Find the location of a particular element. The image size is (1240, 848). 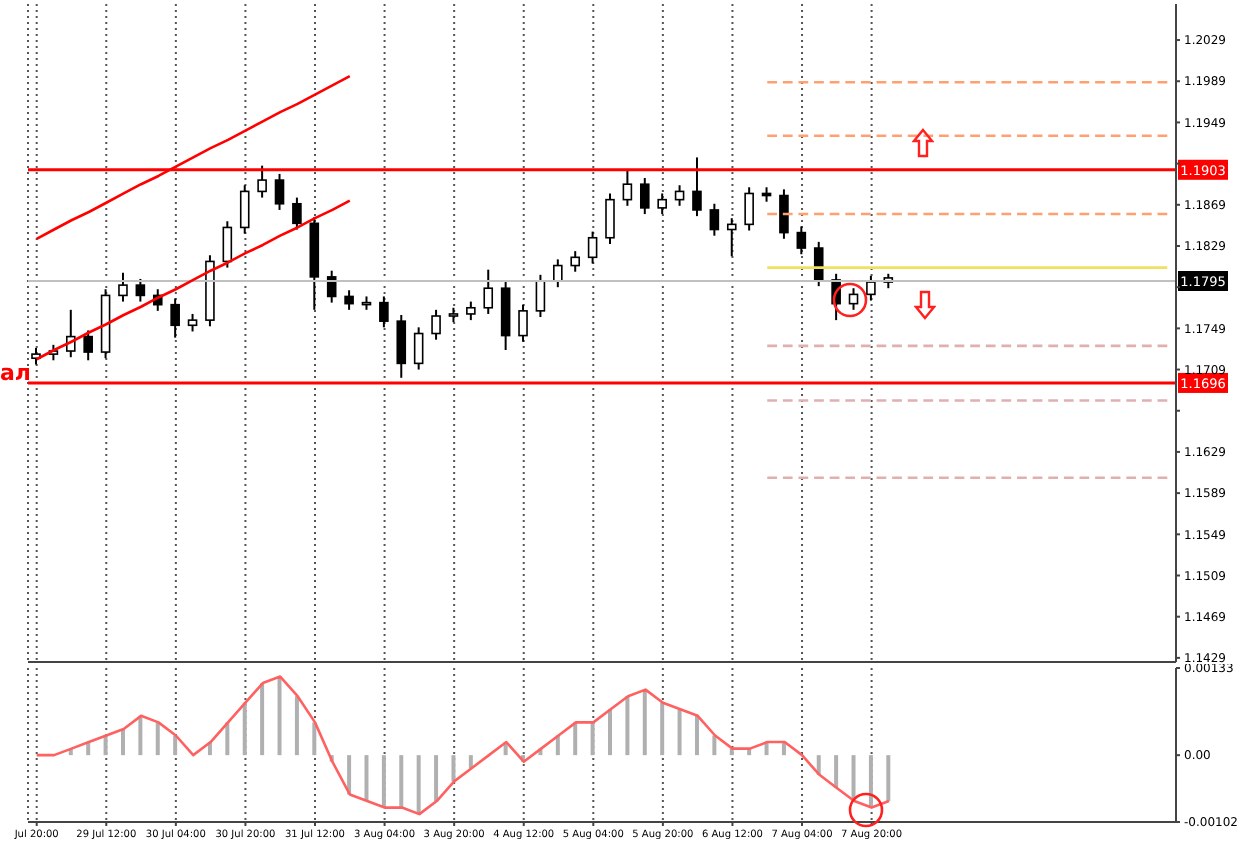

annotation: ал is located at coordinates (15, 373).